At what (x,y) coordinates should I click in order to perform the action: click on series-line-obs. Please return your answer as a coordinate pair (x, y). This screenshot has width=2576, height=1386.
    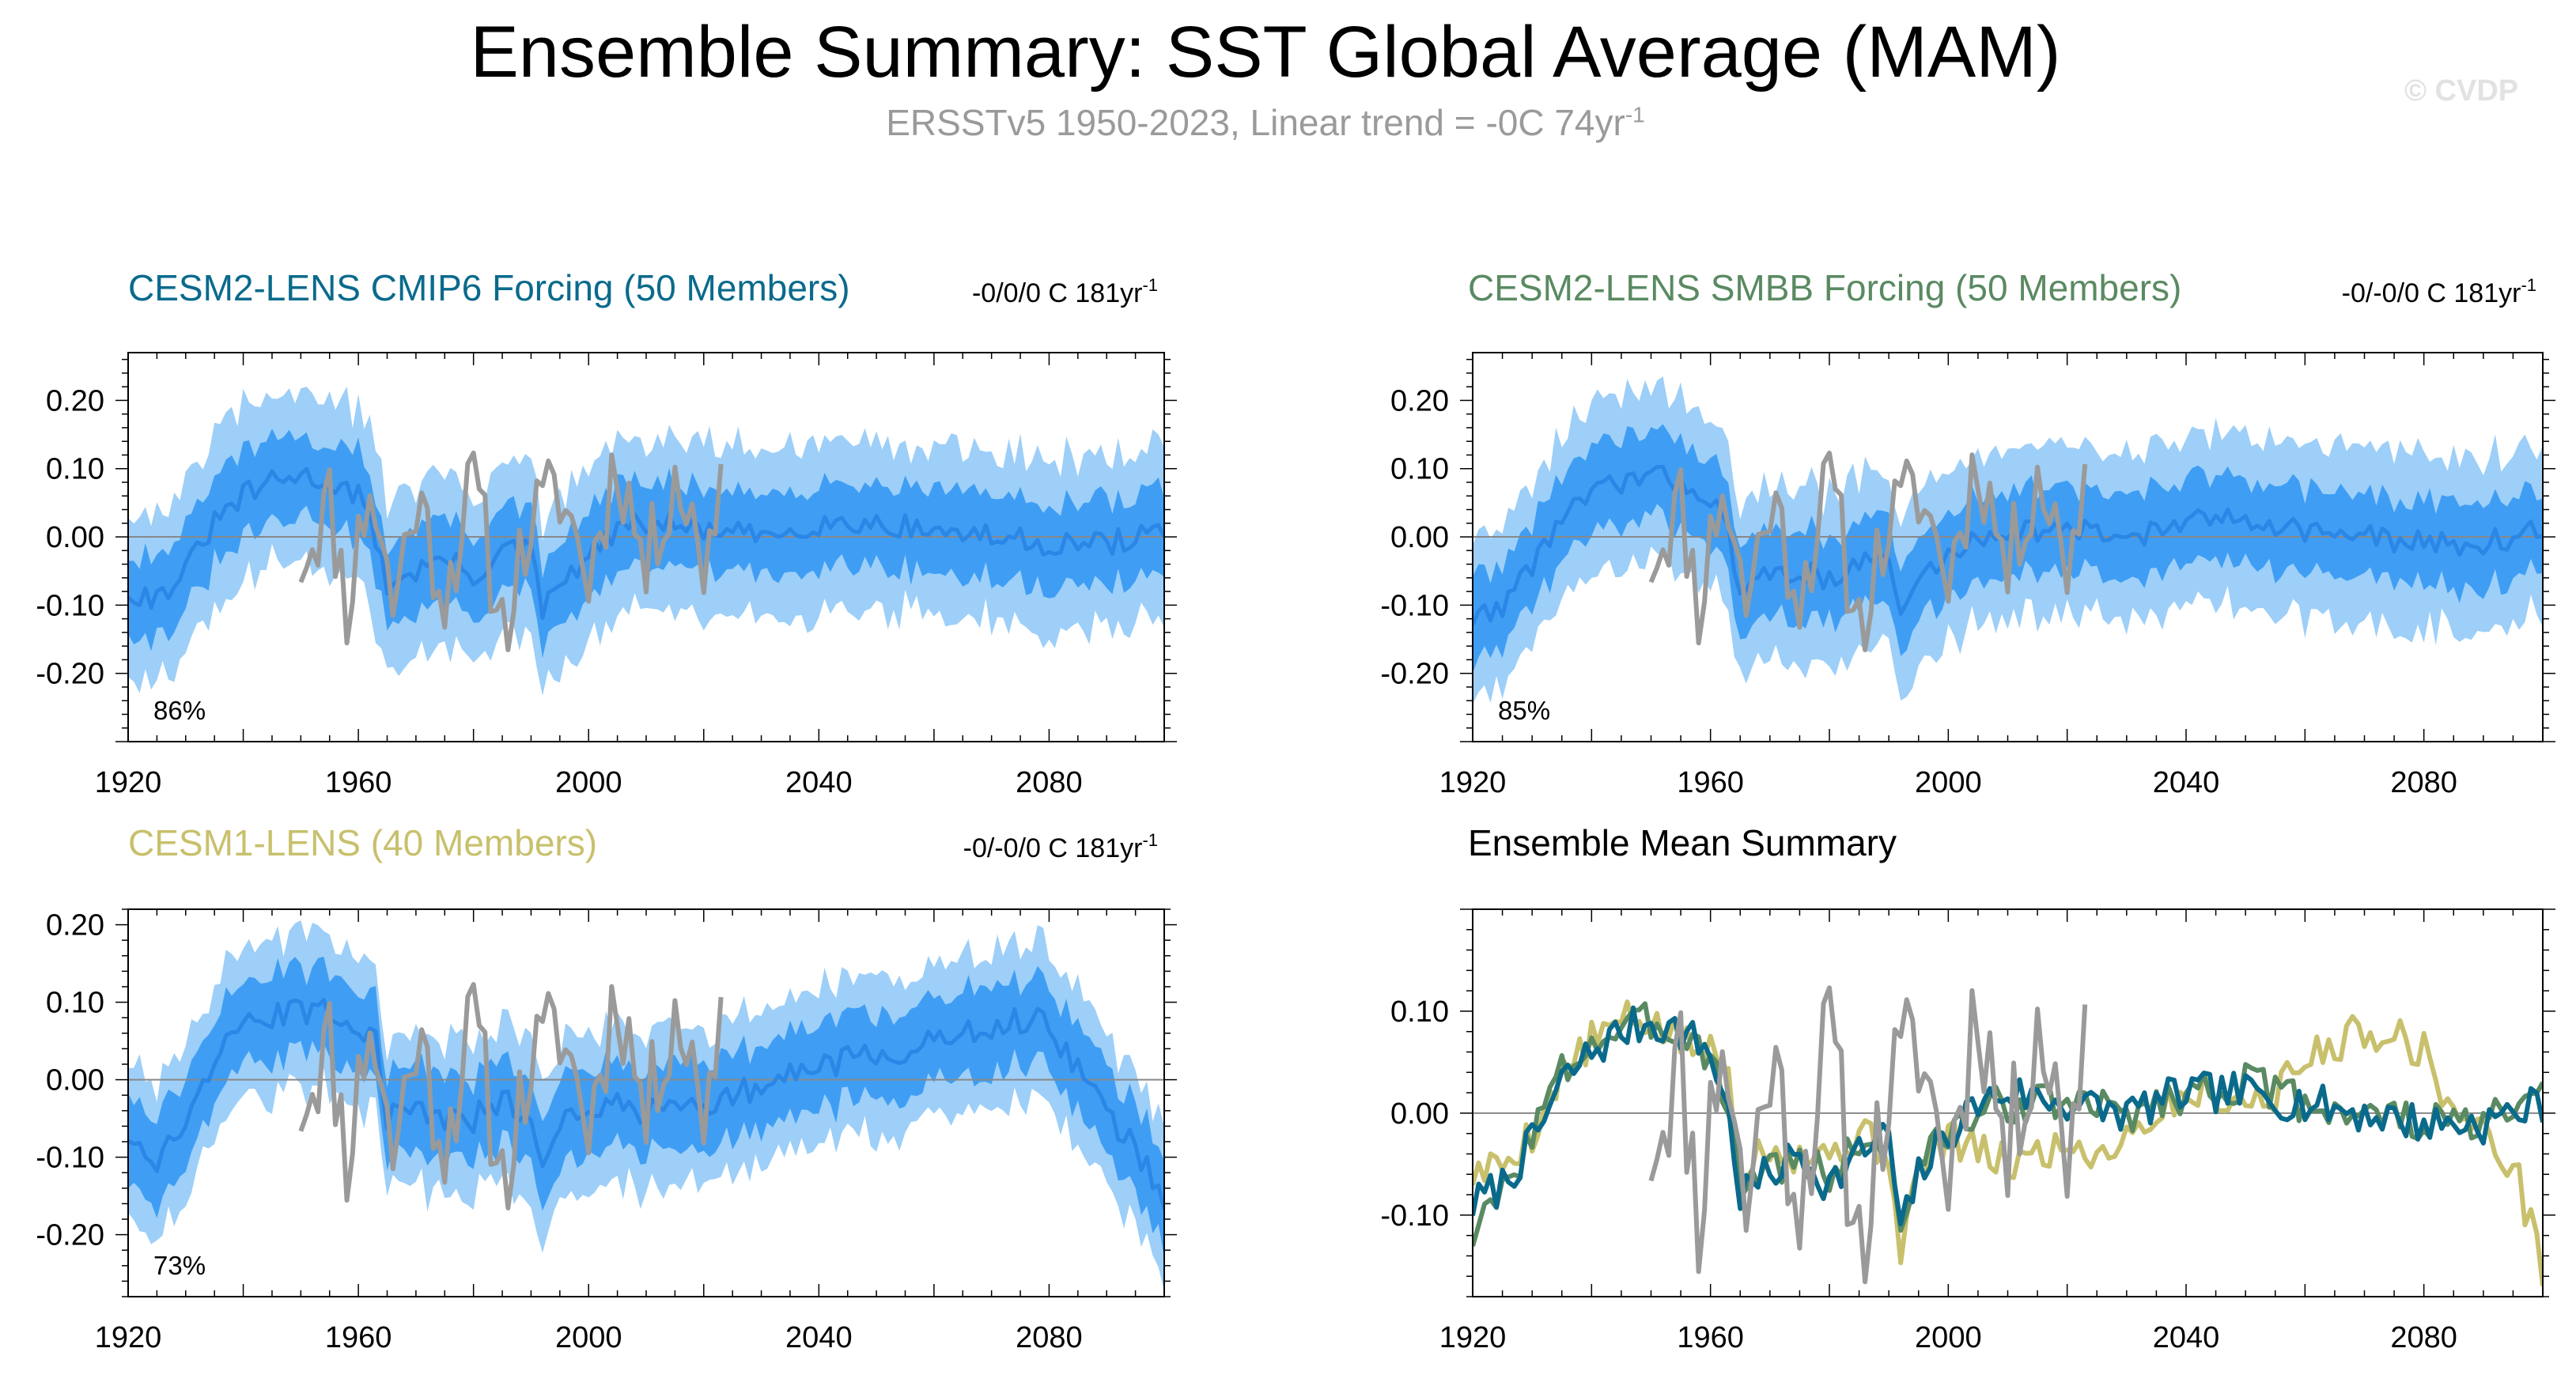
    Looking at the image, I should click on (1868, 1135).